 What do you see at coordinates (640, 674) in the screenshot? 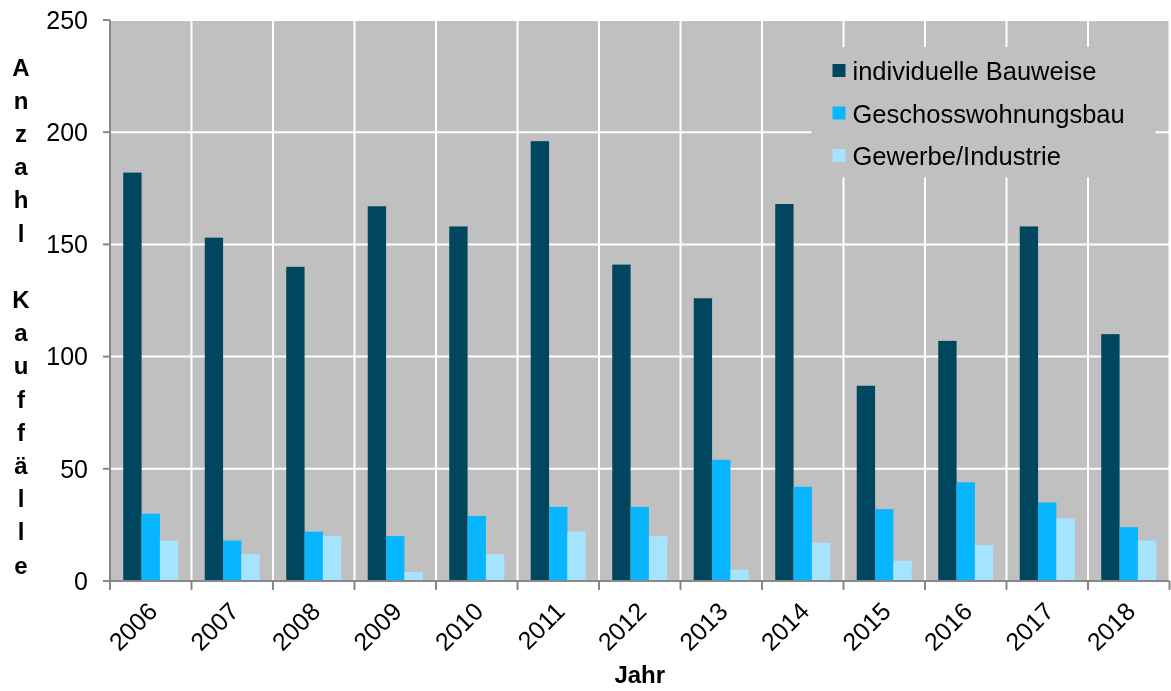
I see `x-axis-title: Jahr` at bounding box center [640, 674].